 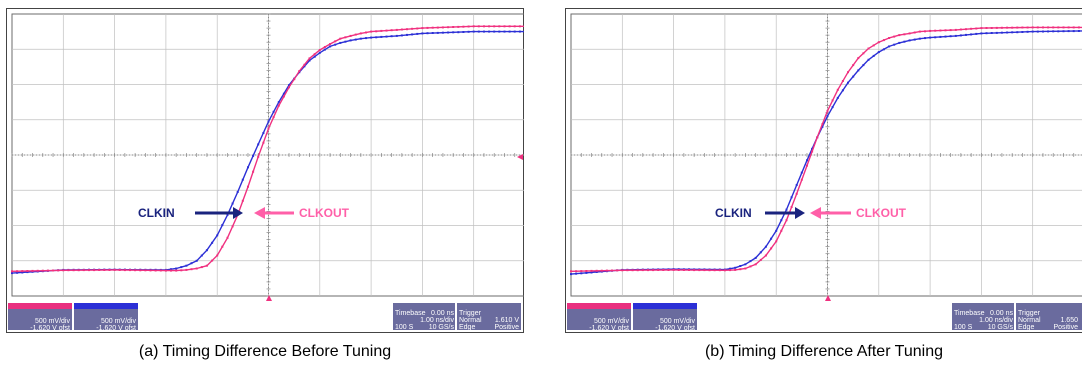 I want to click on ch4-ofst: -1.620 V ofst, so click(x=116, y=328).